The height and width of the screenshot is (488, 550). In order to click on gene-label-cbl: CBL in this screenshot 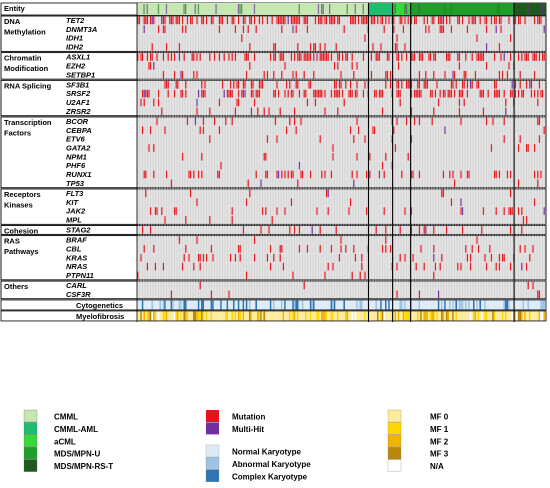, I will do `click(74, 248)`.